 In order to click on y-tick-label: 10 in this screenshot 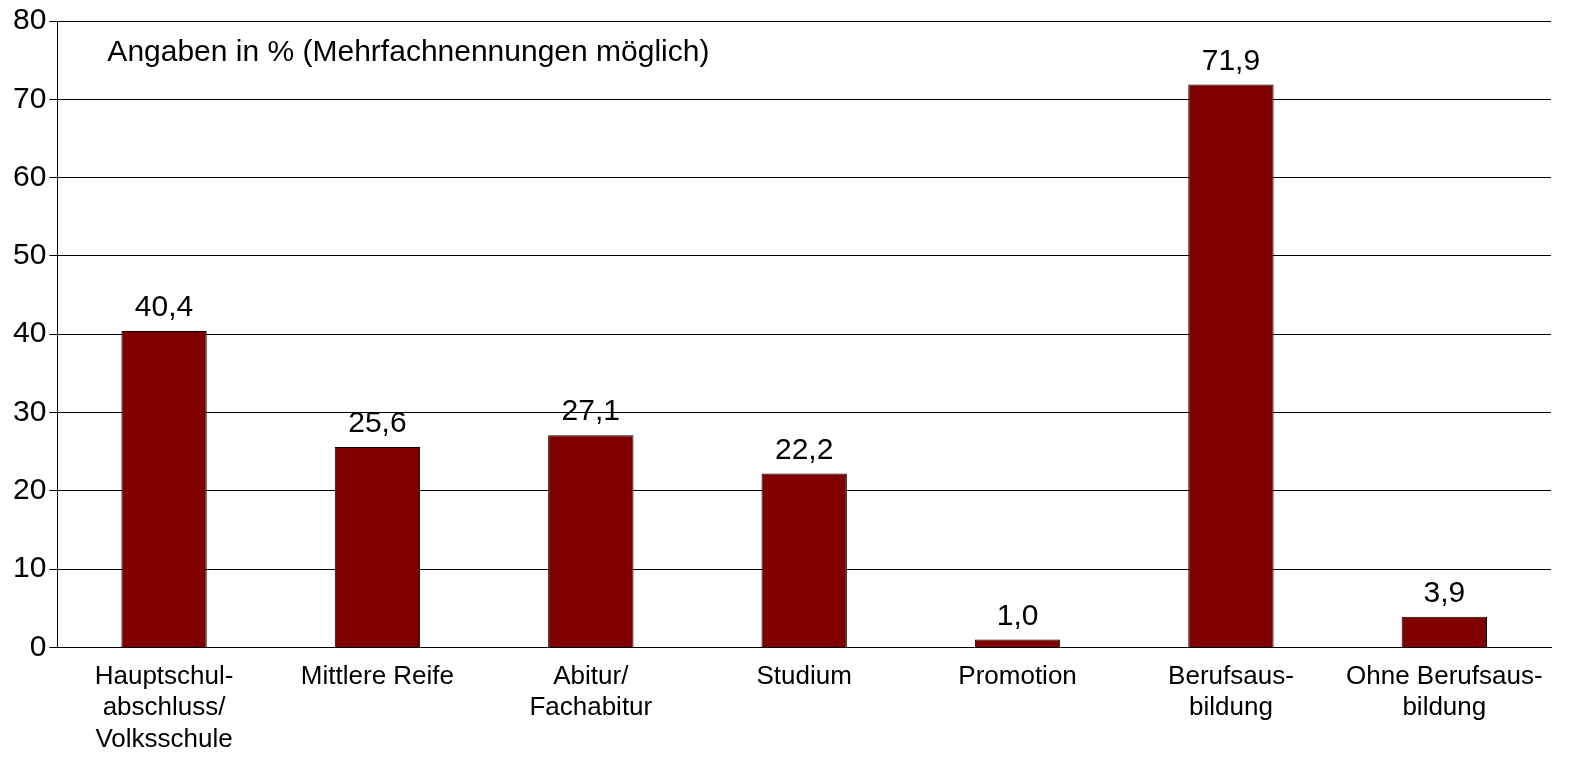, I will do `click(29, 567)`.